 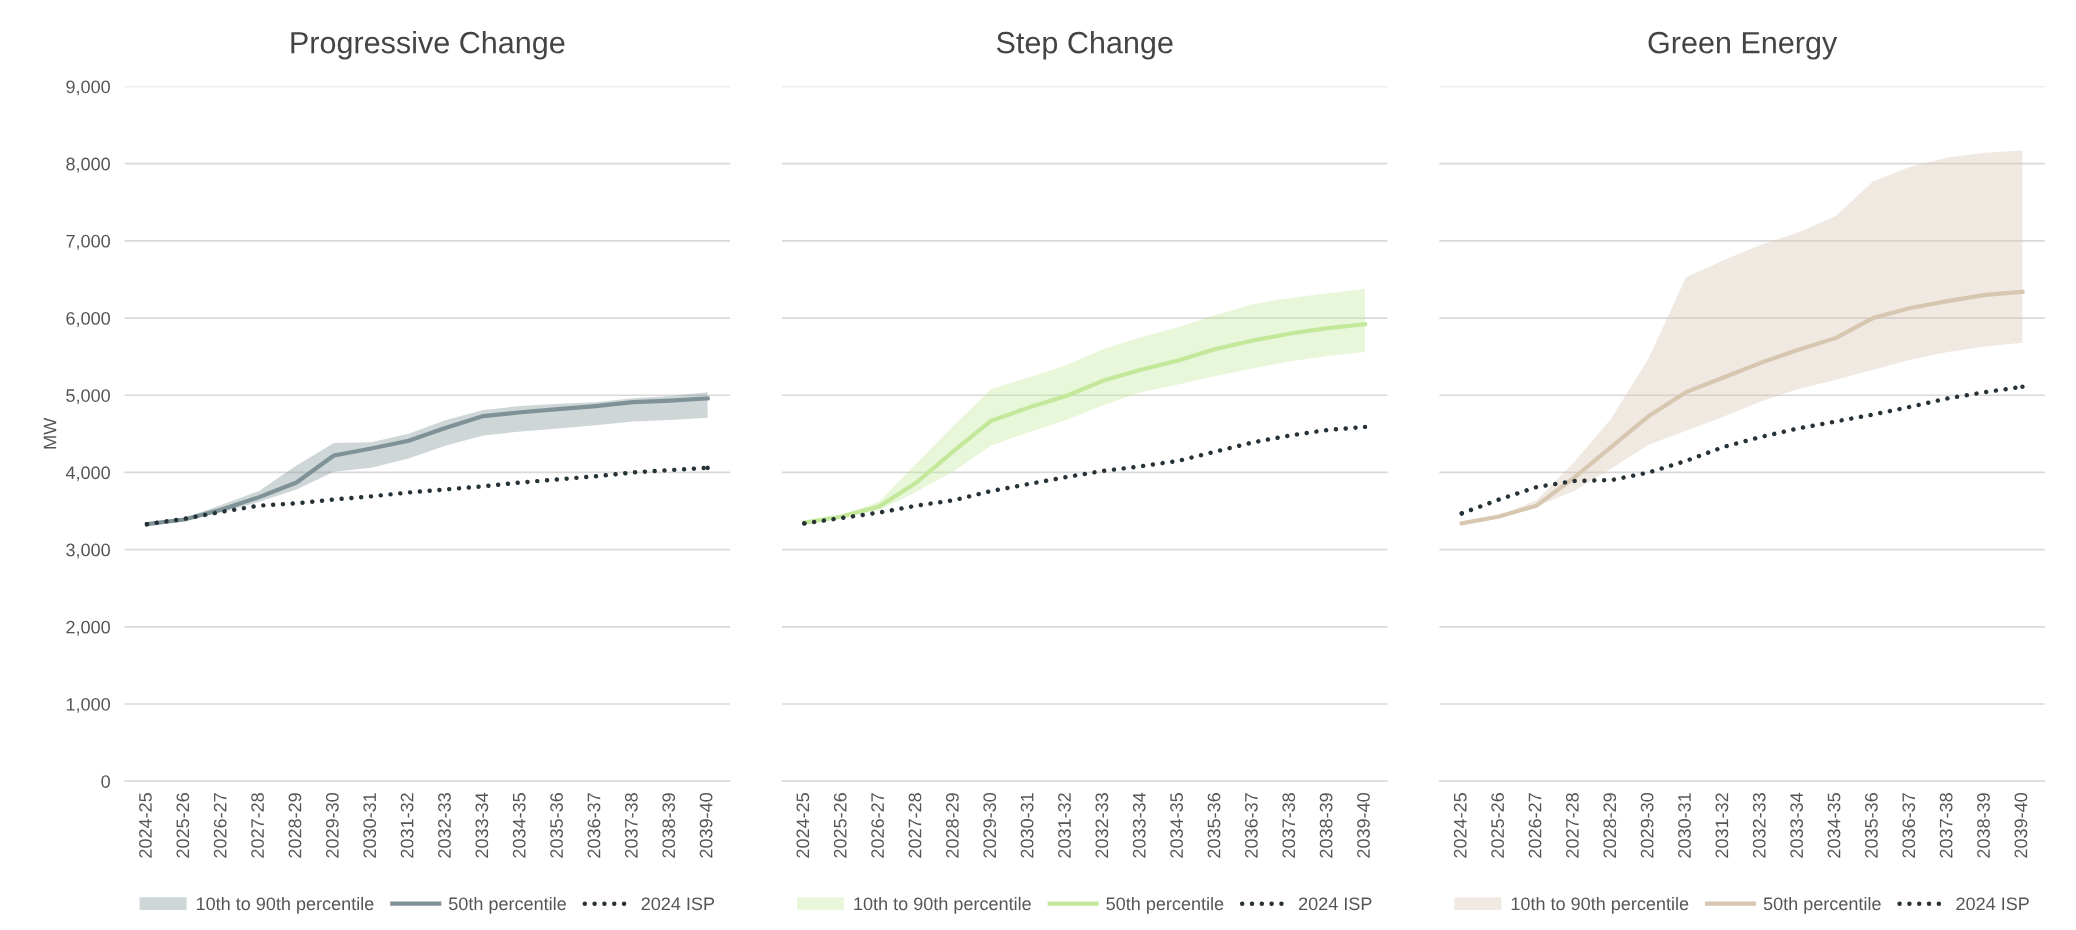 I want to click on y-tick-label: 8,000, so click(x=88, y=165).